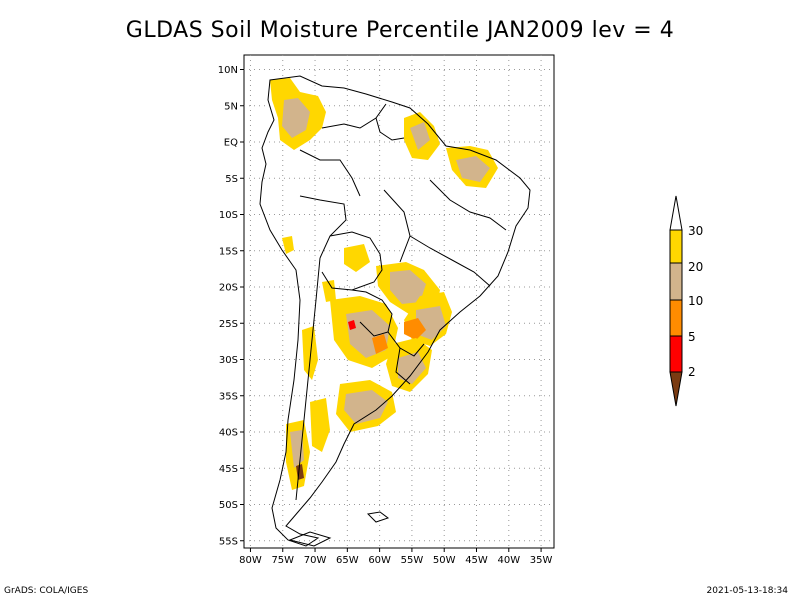 This screenshot has width=800, height=600. I want to click on border-bolivia, so click(352, 261).